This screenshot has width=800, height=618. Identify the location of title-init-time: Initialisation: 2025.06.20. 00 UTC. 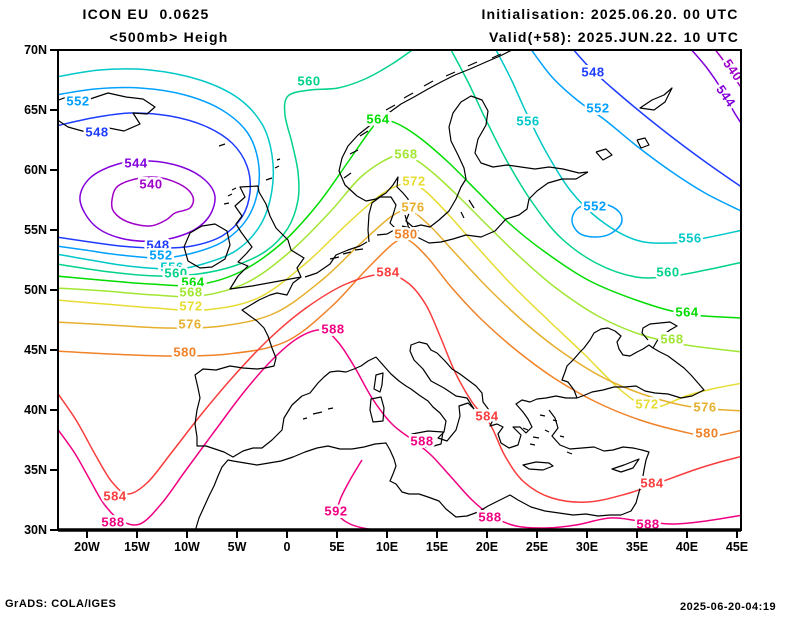
(610, 14).